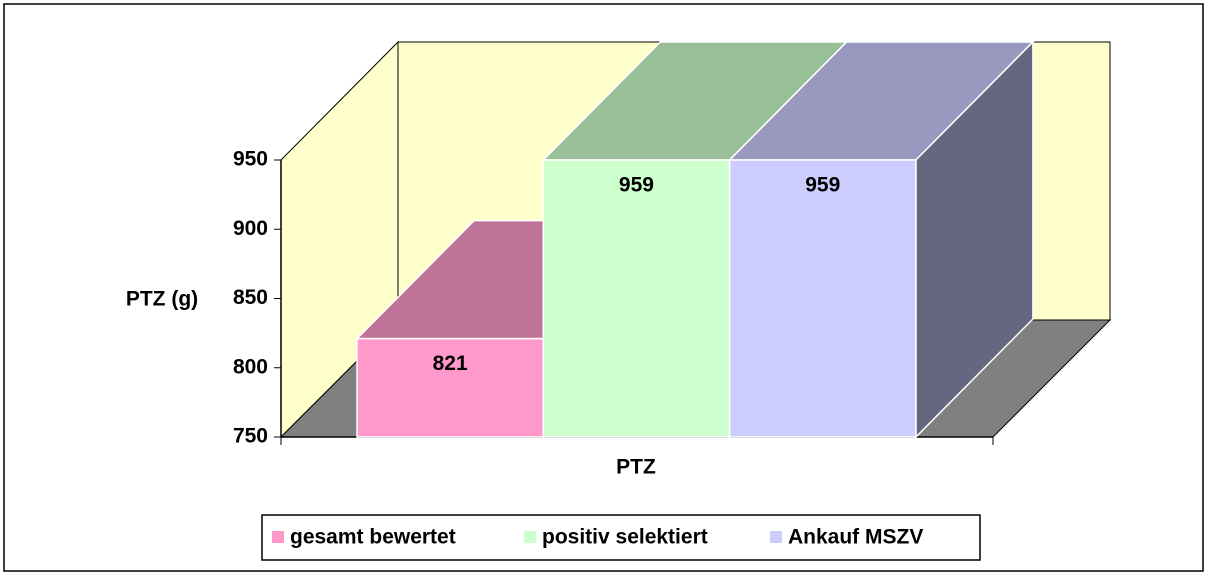 The image size is (1208, 581). What do you see at coordinates (250, 436) in the screenshot?
I see `y-tick-label: 750` at bounding box center [250, 436].